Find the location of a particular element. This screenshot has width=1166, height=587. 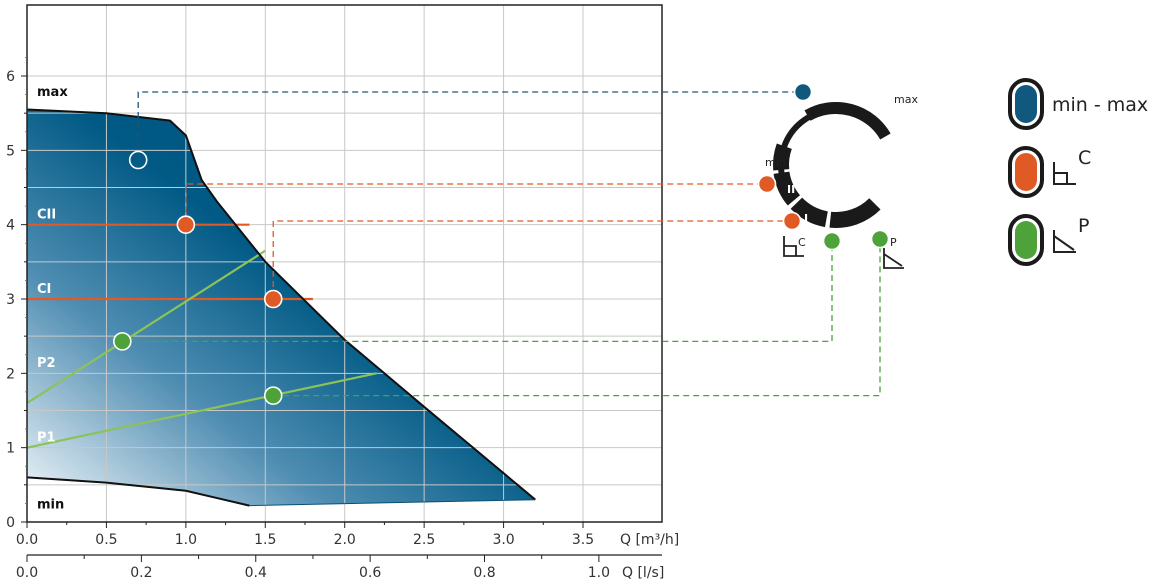

x2-tick-label: 0.2 is located at coordinates (141, 573).